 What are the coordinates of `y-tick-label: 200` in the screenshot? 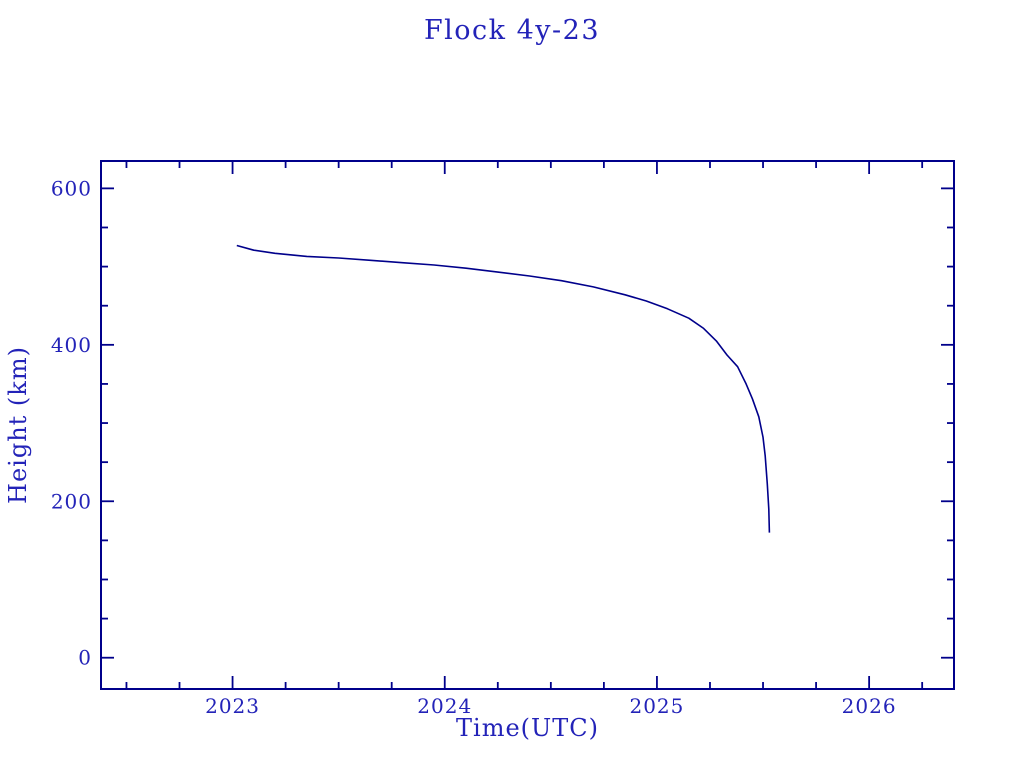 It's located at (71, 501).